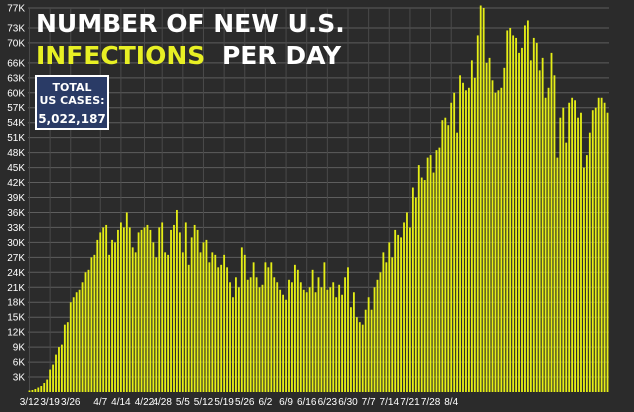 The image size is (634, 412). I want to click on y-tick-label: 42K, so click(16, 183).